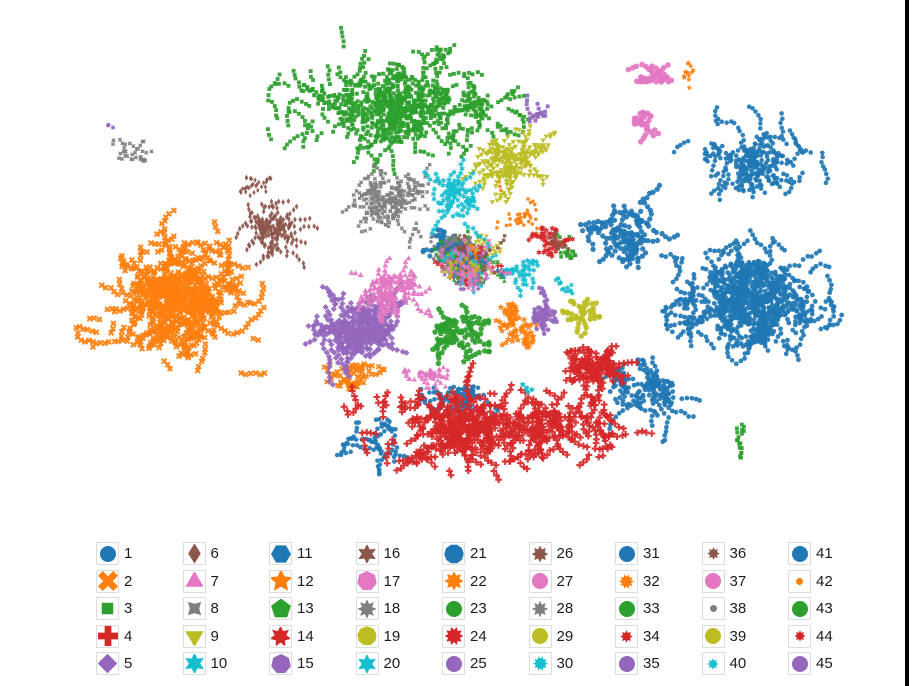  Describe the element at coordinates (194, 608) in the screenshot. I see `star4-marker-icon` at that location.